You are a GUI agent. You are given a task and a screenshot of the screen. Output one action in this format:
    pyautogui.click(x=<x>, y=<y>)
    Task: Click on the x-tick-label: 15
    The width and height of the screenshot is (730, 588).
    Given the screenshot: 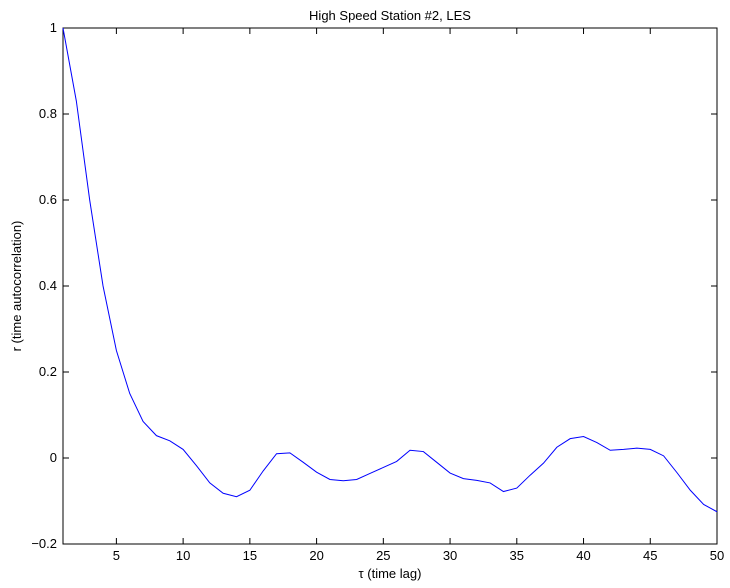 What is the action you would take?
    pyautogui.click(x=250, y=555)
    